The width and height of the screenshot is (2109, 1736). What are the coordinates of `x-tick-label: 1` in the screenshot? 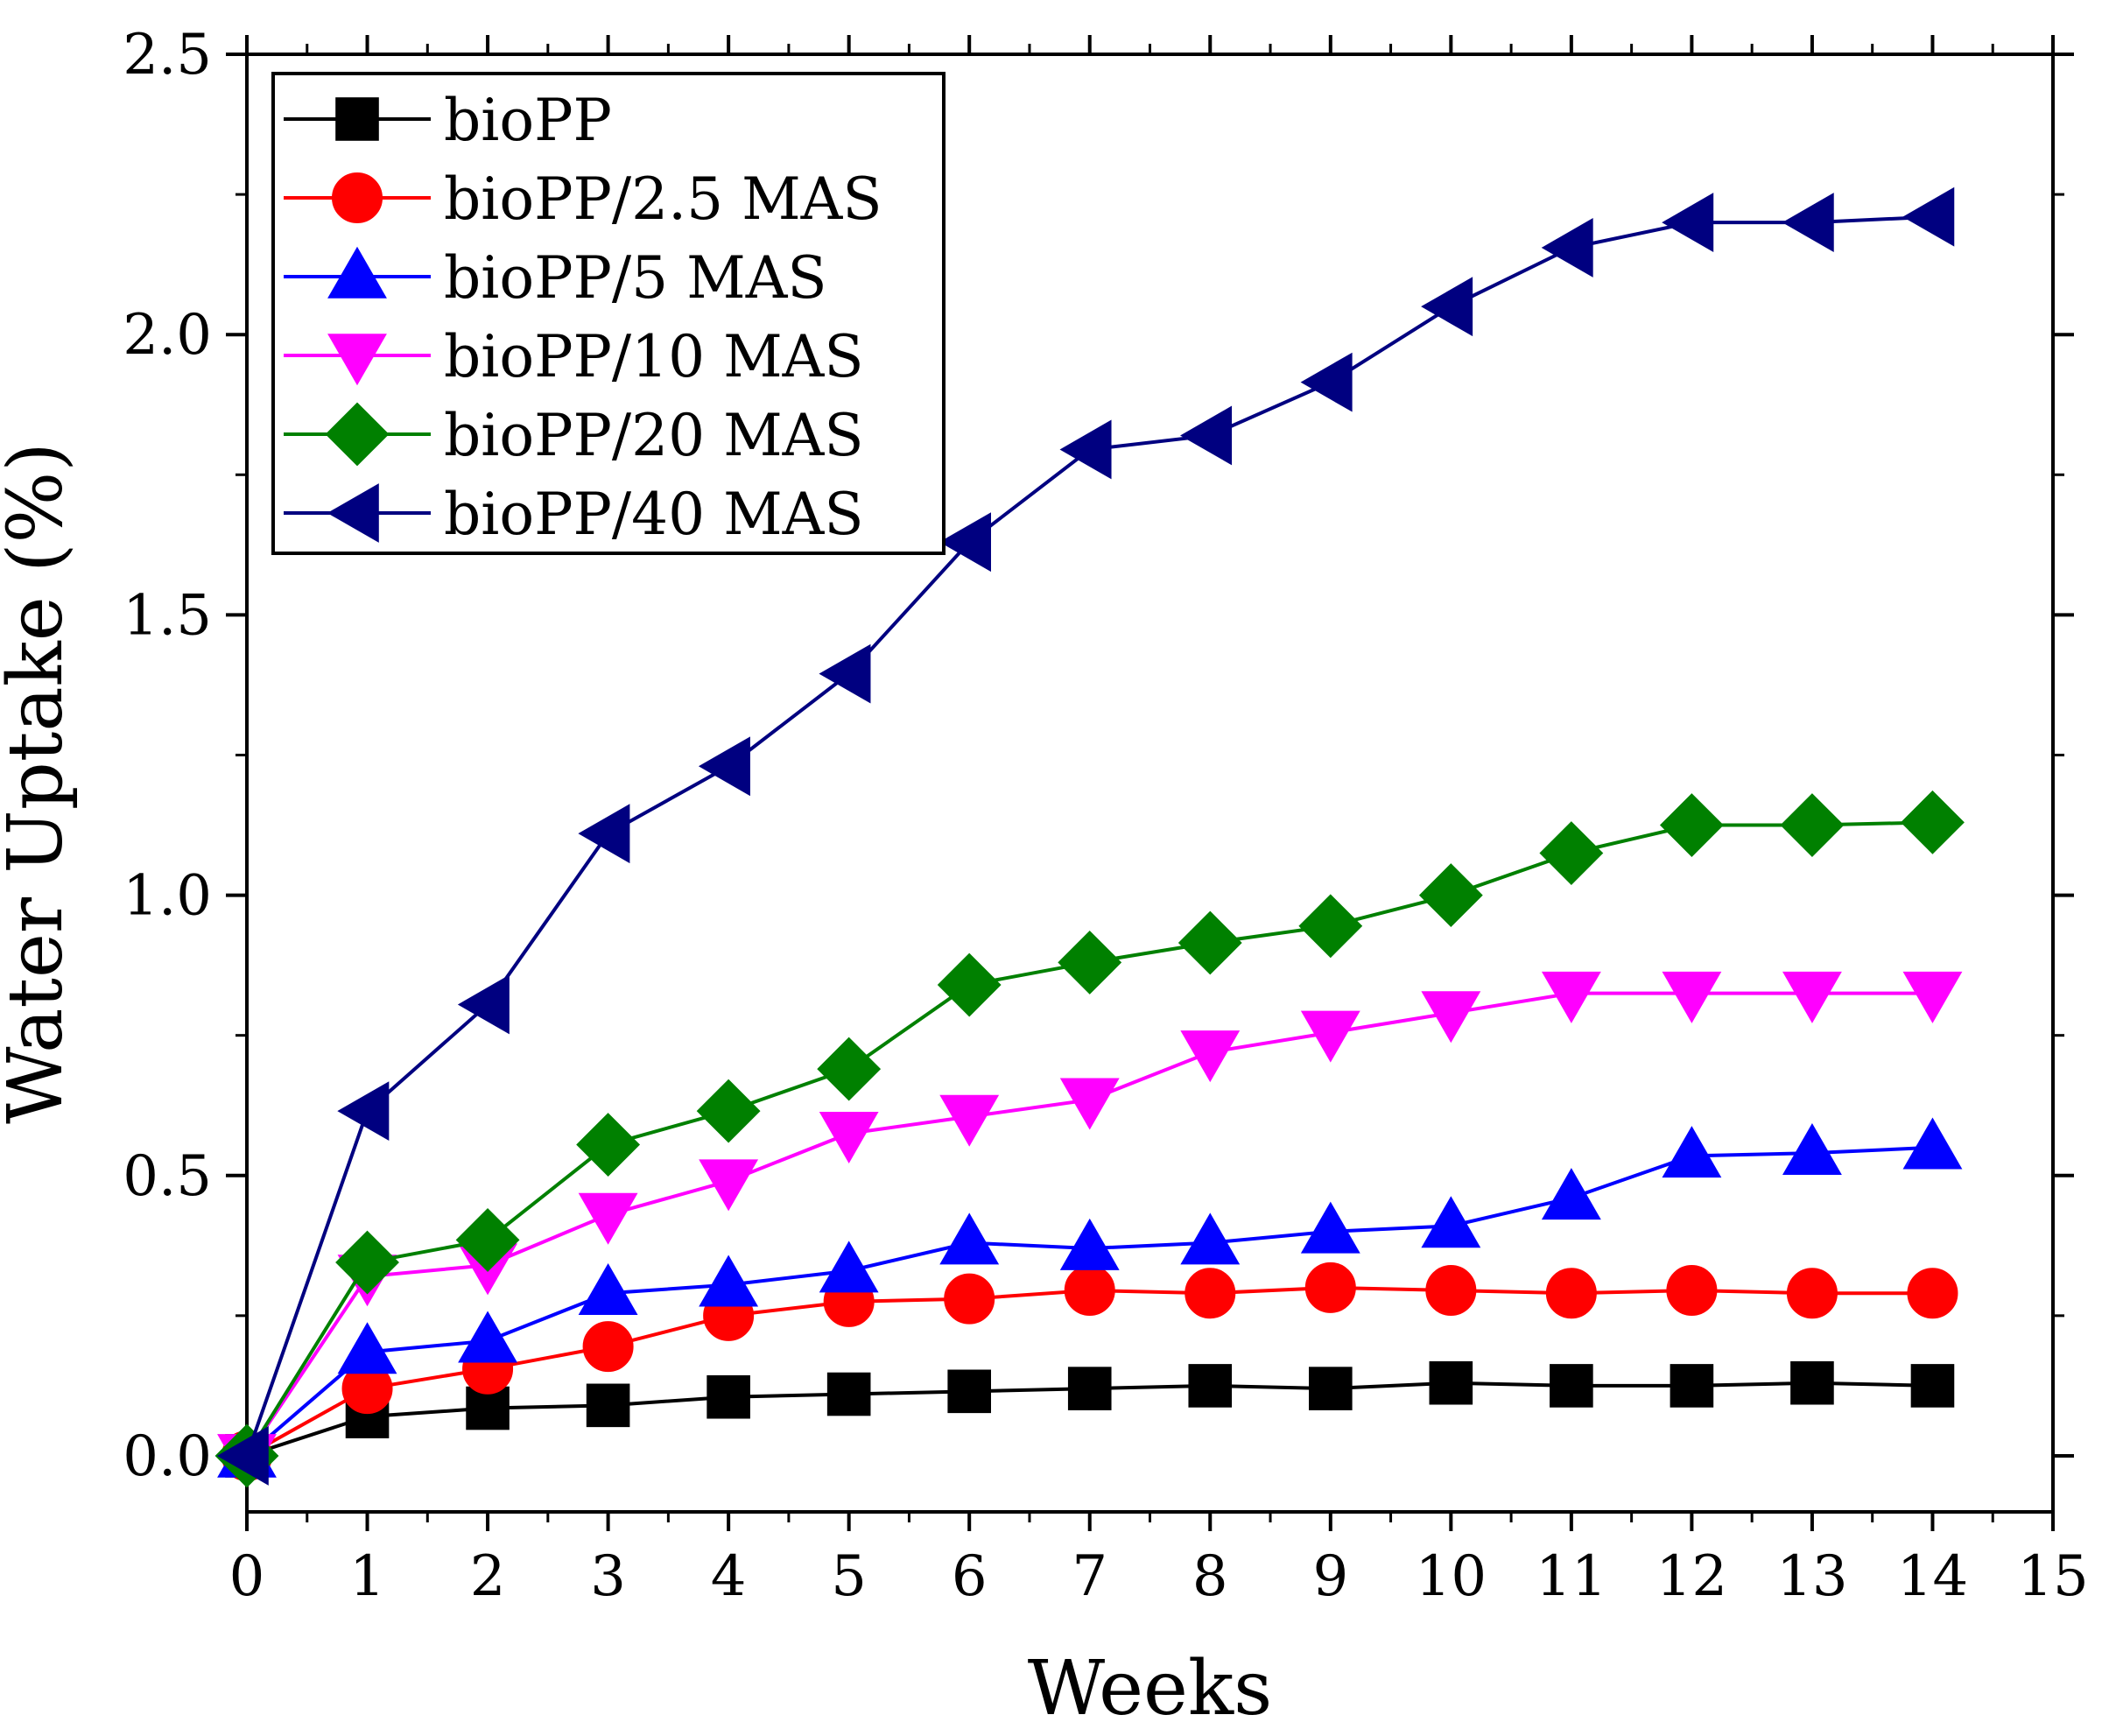 It's located at (367, 1576).